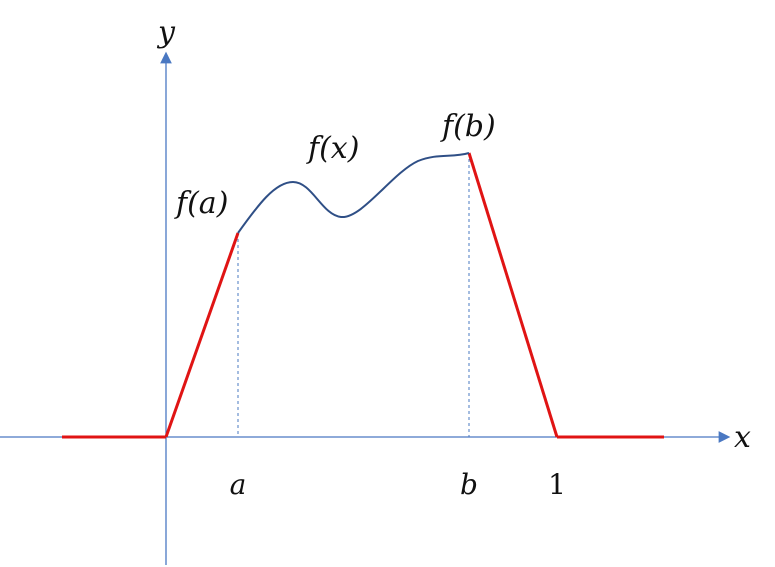  What do you see at coordinates (238, 484) in the screenshot?
I see `tick-label-a: a` at bounding box center [238, 484].